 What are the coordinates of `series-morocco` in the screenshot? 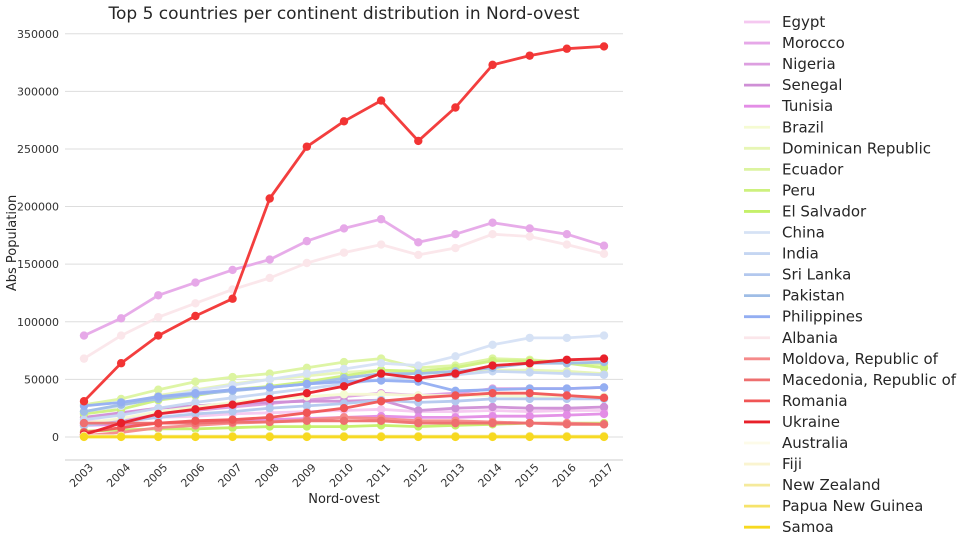 It's located at (344, 277).